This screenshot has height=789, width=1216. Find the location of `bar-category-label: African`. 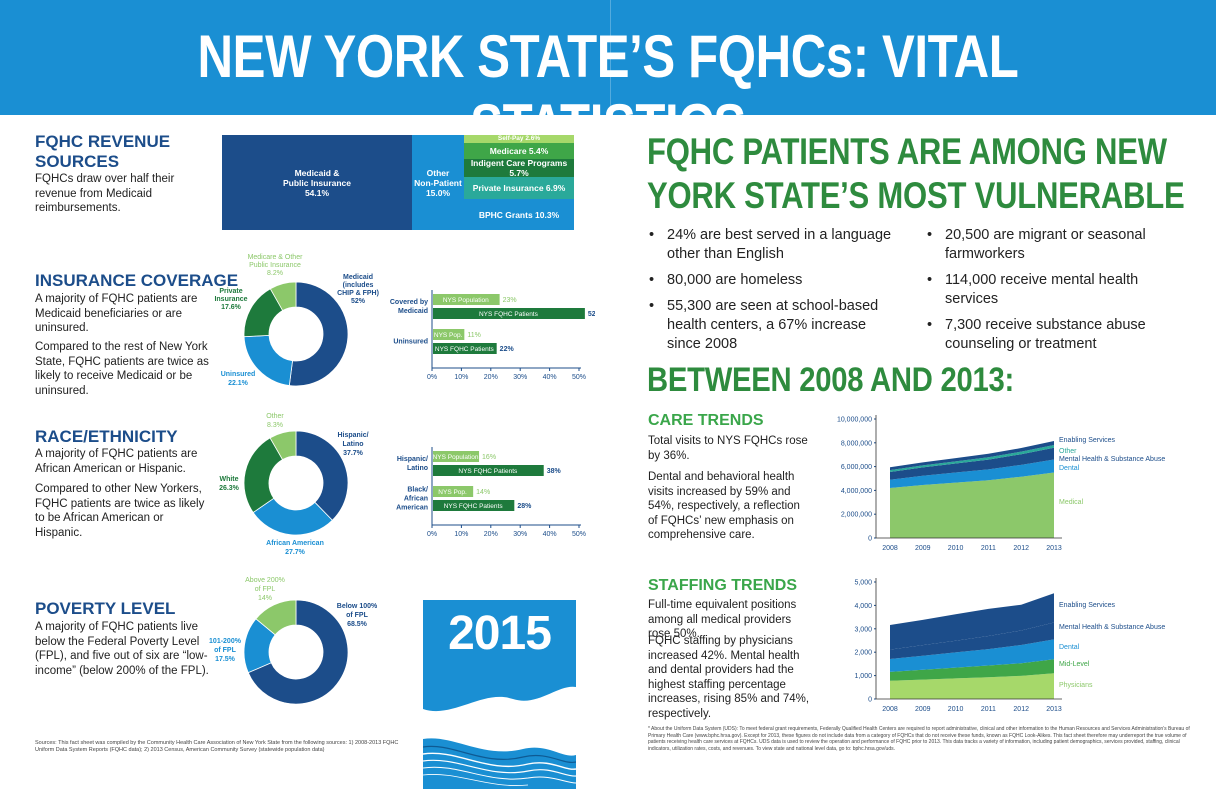

bar-category-label: African is located at coordinates (416, 499).